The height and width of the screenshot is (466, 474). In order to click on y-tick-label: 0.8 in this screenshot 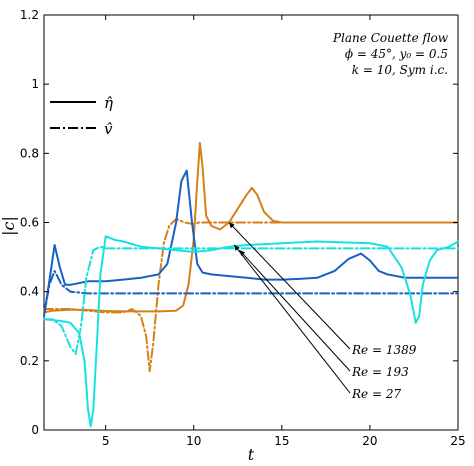, I will do `click(29, 153)`.